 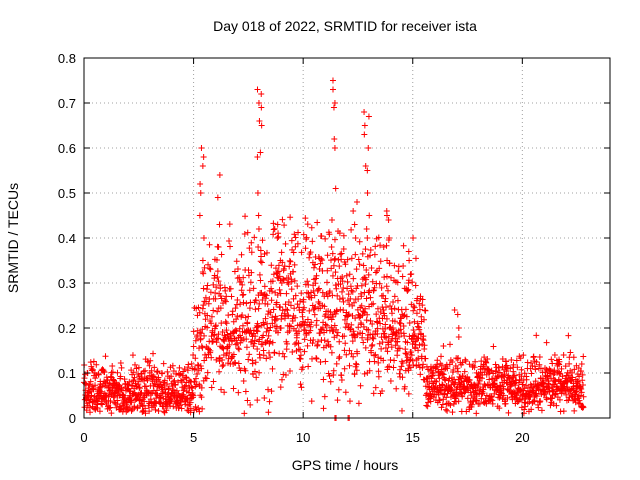 I want to click on x-tick-label: 20, so click(x=522, y=437).